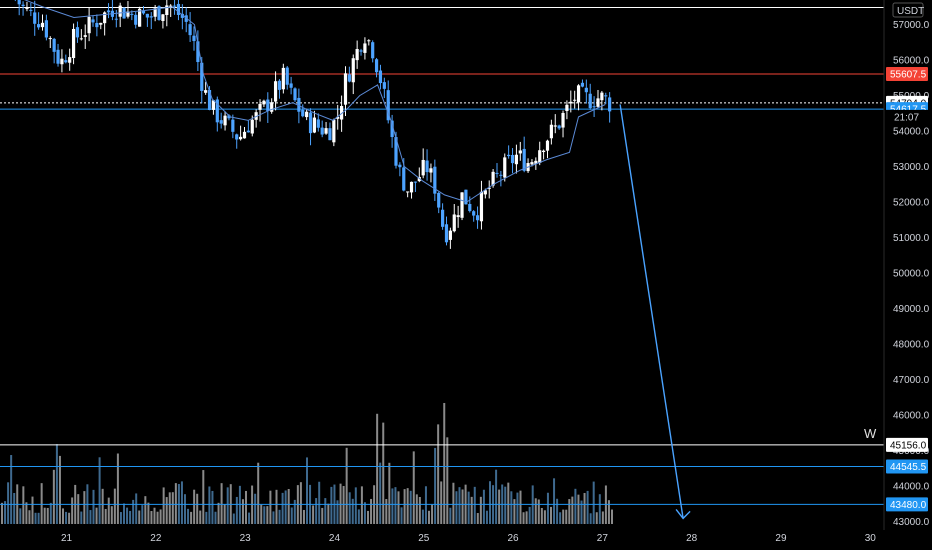  Describe the element at coordinates (907, 444) in the screenshot. I see `price-tag-bg` at that location.